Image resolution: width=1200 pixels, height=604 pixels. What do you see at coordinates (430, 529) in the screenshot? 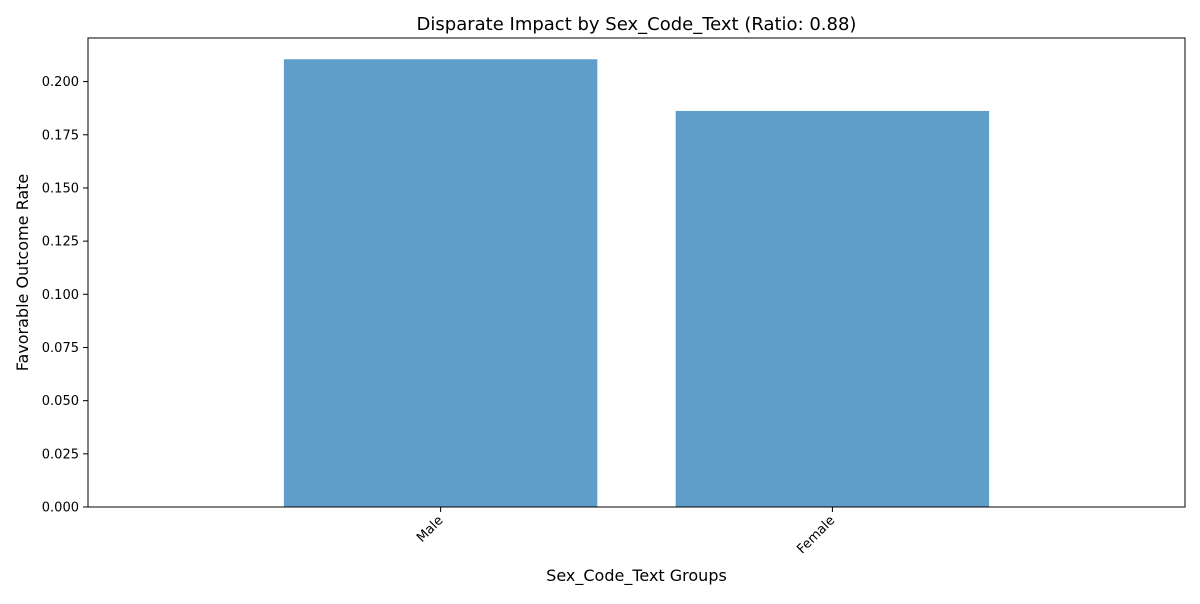
I see `x-tick-label-male: Male` at bounding box center [430, 529].